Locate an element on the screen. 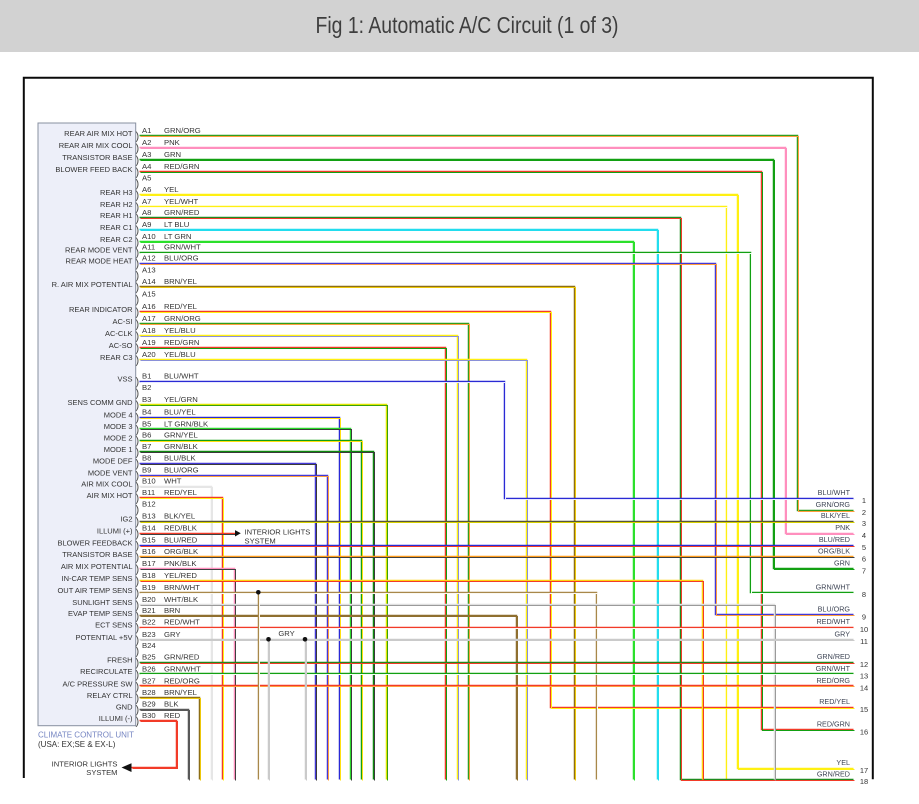 Image resolution: width=919 pixels, height=804 pixels. svg-text: MODE 2 is located at coordinates (118, 438).